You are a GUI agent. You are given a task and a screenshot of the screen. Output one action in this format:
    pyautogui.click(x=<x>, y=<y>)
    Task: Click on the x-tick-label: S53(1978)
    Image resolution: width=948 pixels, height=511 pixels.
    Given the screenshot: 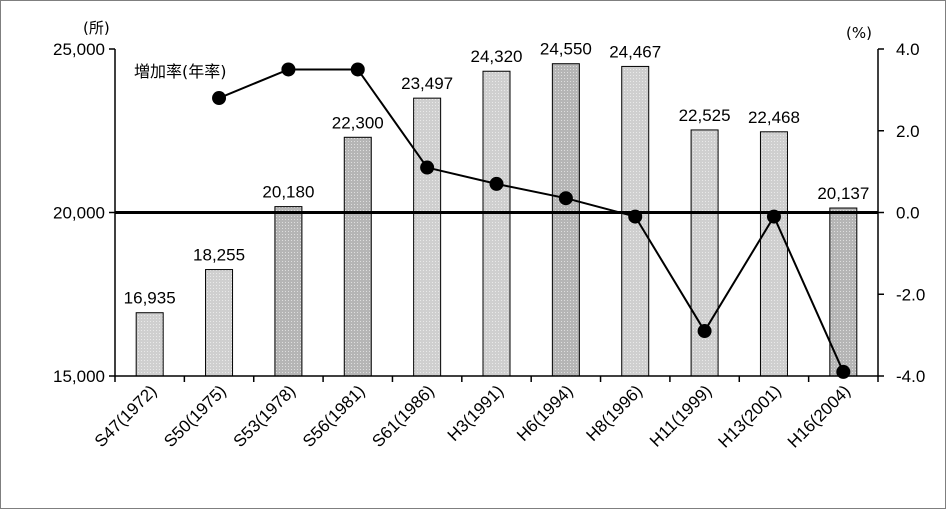 What is the action you would take?
    pyautogui.click(x=265, y=416)
    